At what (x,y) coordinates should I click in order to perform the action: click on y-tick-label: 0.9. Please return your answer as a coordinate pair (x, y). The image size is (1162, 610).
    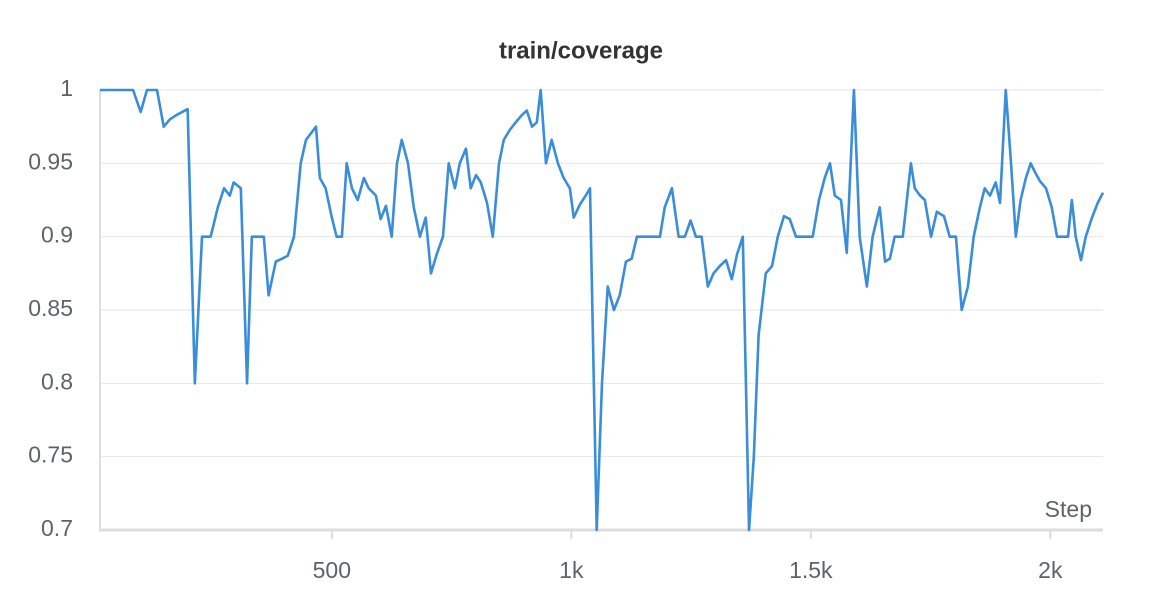
    Looking at the image, I should click on (57, 235).